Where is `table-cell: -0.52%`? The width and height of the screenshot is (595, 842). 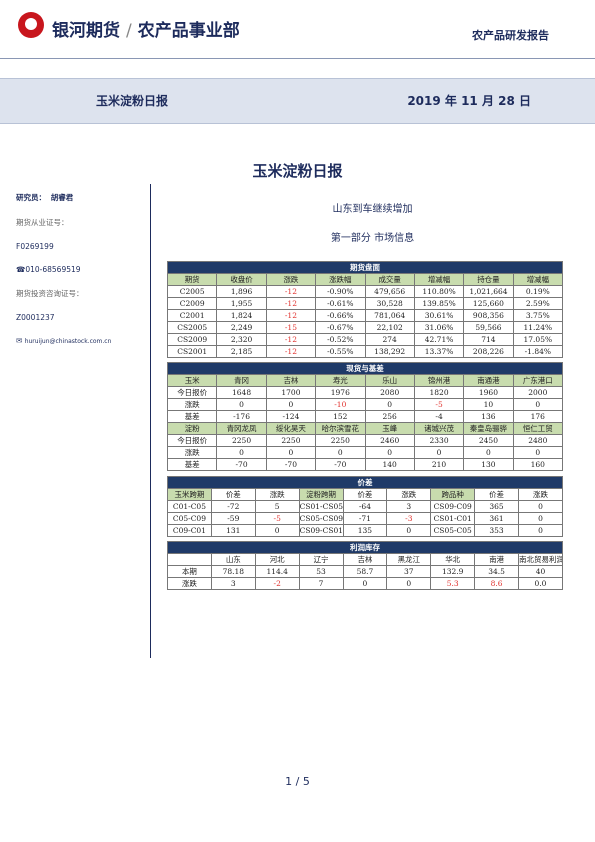
table-cell: -0.52% is located at coordinates (340, 339).